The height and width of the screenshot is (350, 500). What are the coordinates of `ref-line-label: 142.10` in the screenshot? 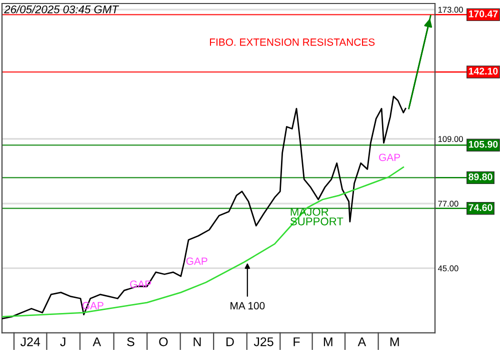 It's located at (483, 71).